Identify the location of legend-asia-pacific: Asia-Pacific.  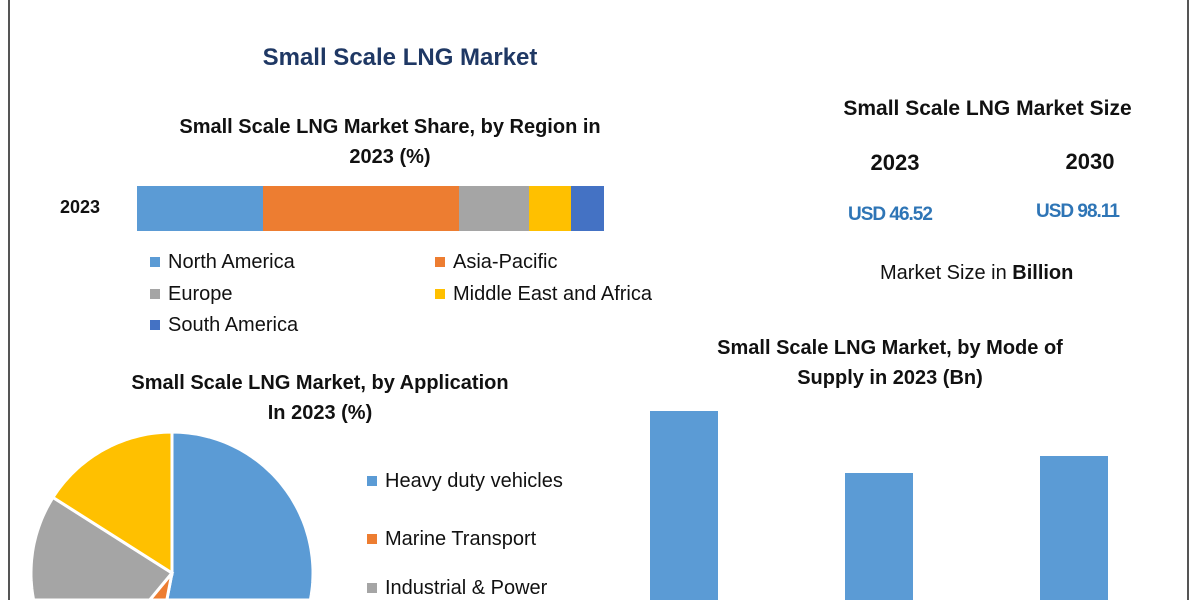
(496, 262).